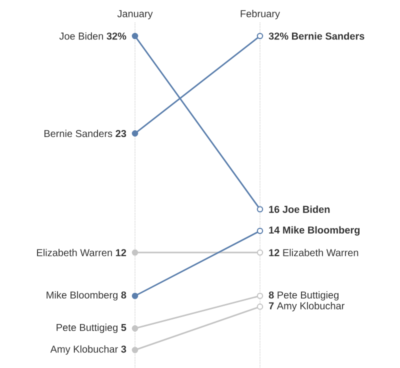 This screenshot has width=400, height=368. Describe the element at coordinates (310, 307) in the screenshot. I see `series-label: Amy Klobuchar` at that location.